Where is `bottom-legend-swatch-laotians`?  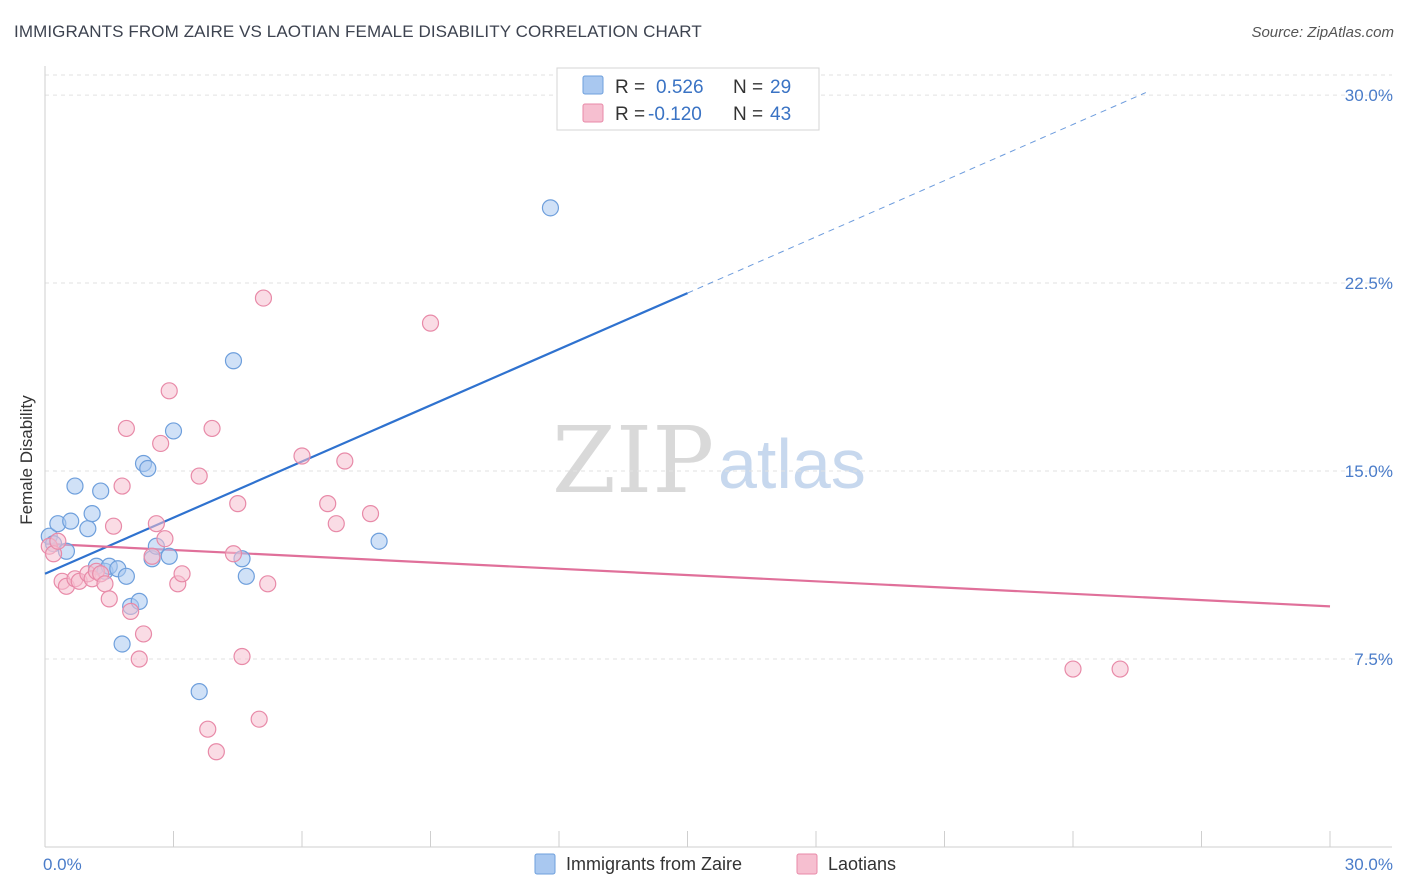
bottom-legend-swatch-laotians is located at coordinates (807, 864).